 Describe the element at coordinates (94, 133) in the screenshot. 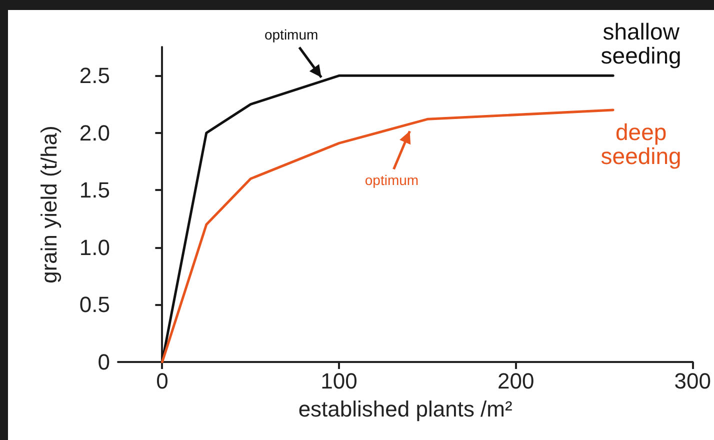

I see `y-tick-label: 2.0` at that location.